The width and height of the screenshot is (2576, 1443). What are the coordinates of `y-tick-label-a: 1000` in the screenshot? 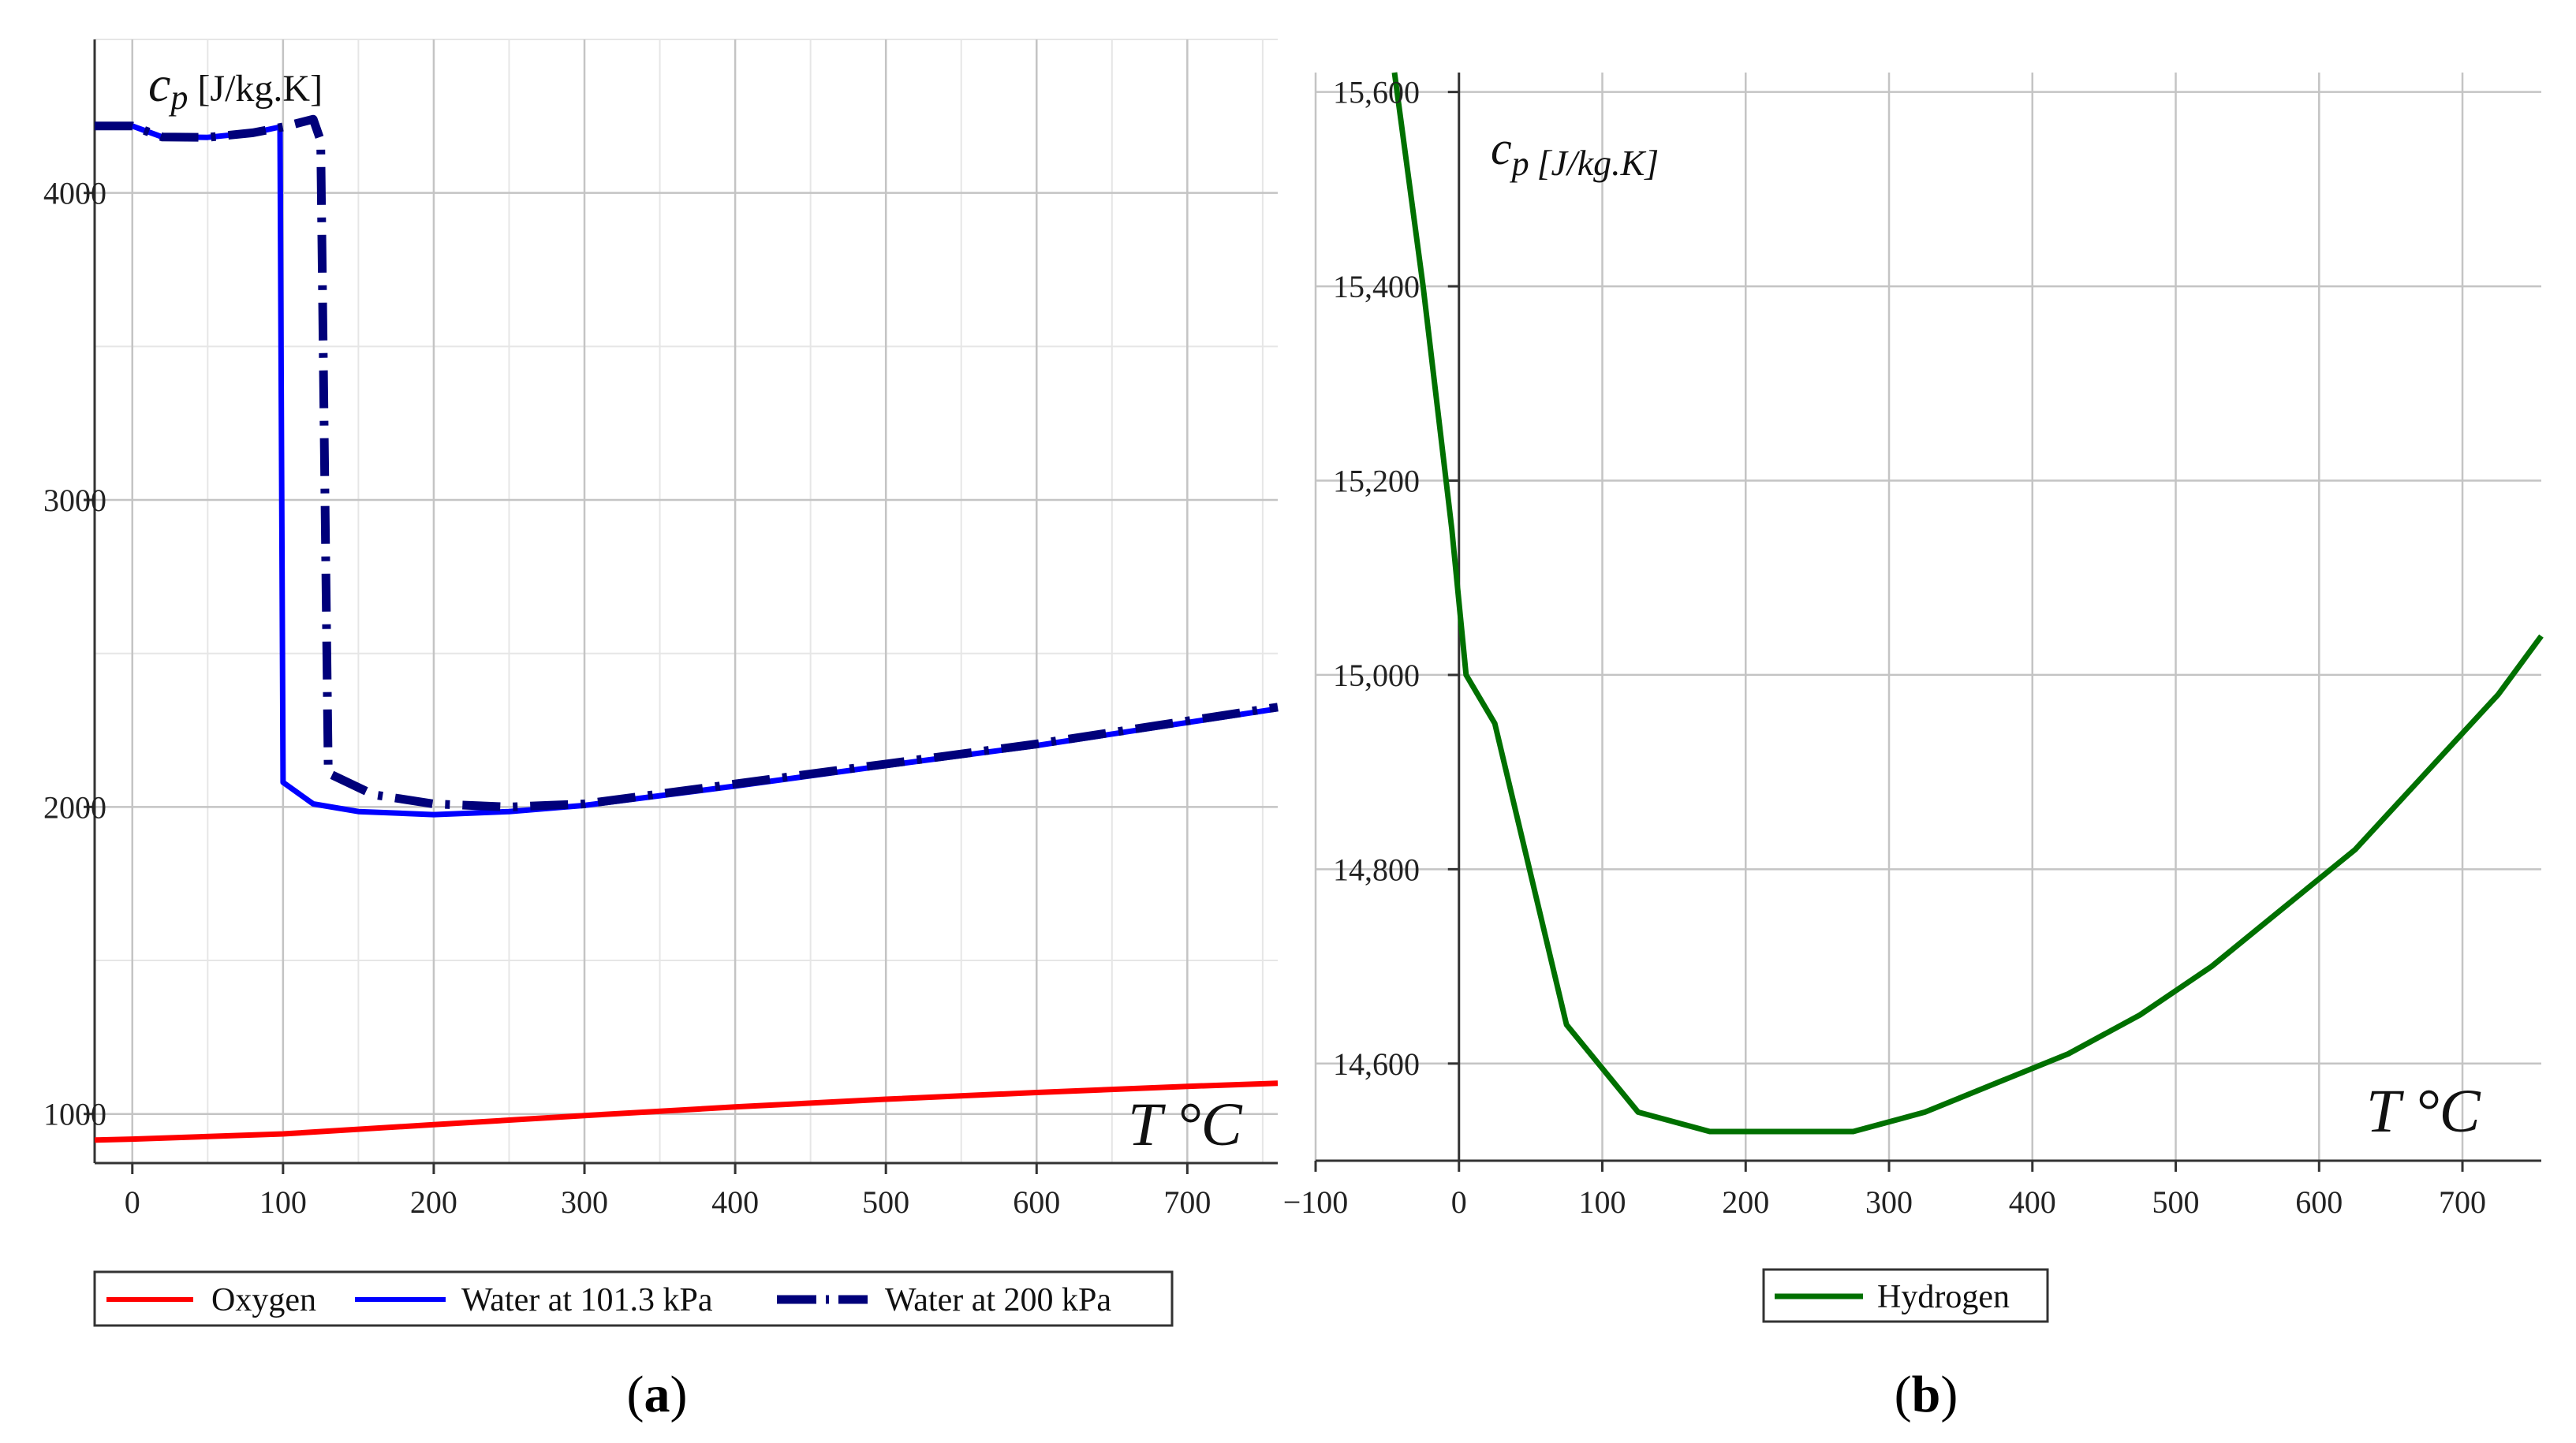 It's located at (74, 1114).